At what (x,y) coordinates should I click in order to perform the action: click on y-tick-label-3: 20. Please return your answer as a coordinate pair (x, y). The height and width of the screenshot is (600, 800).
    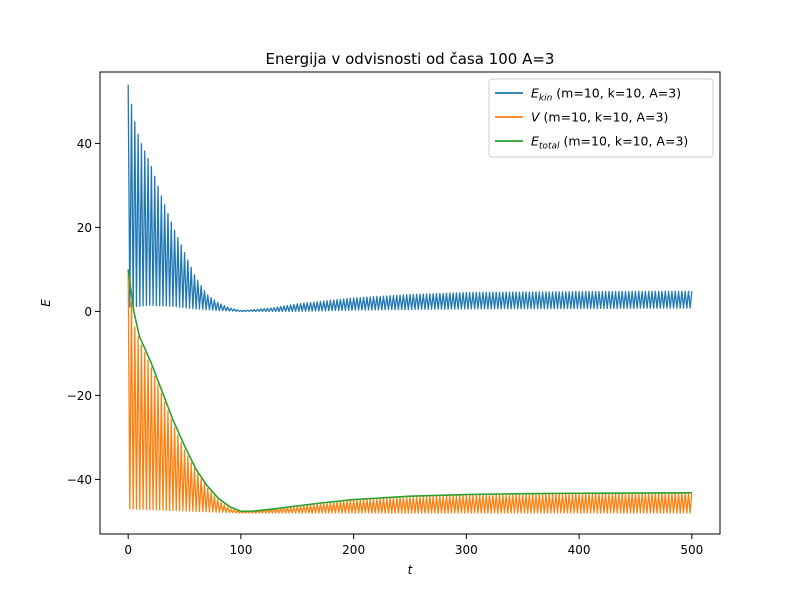
    Looking at the image, I should click on (84, 228).